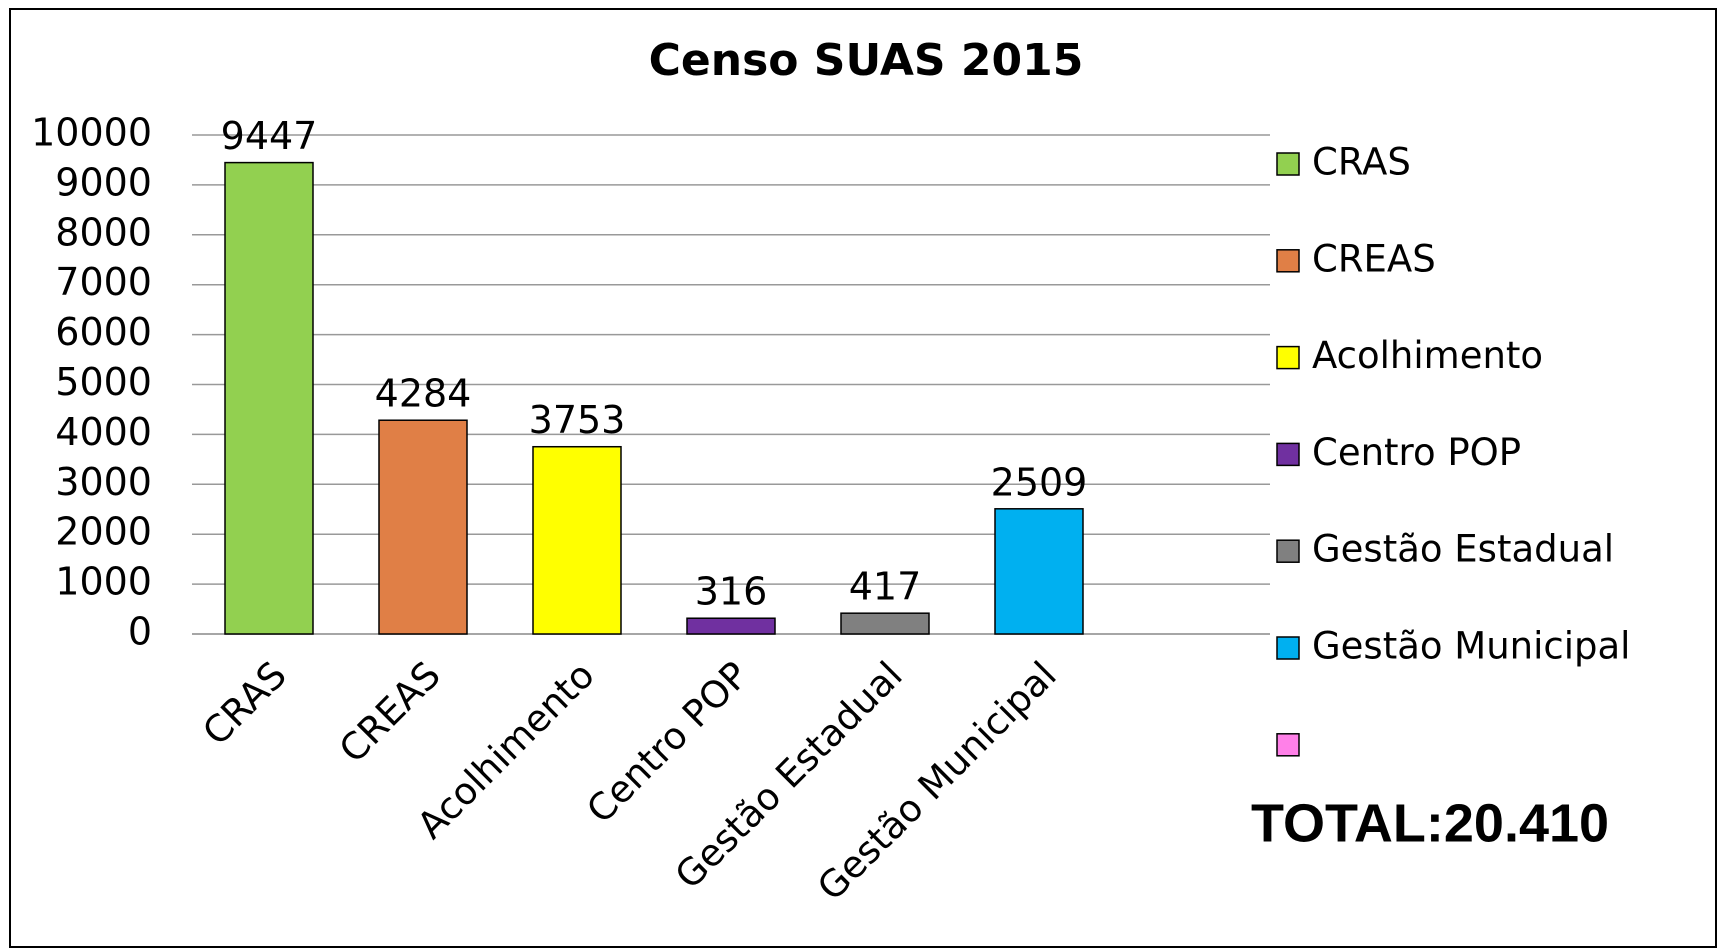  Describe the element at coordinates (1463, 549) in the screenshot. I see `legend-label: Gestão Estadual` at that location.